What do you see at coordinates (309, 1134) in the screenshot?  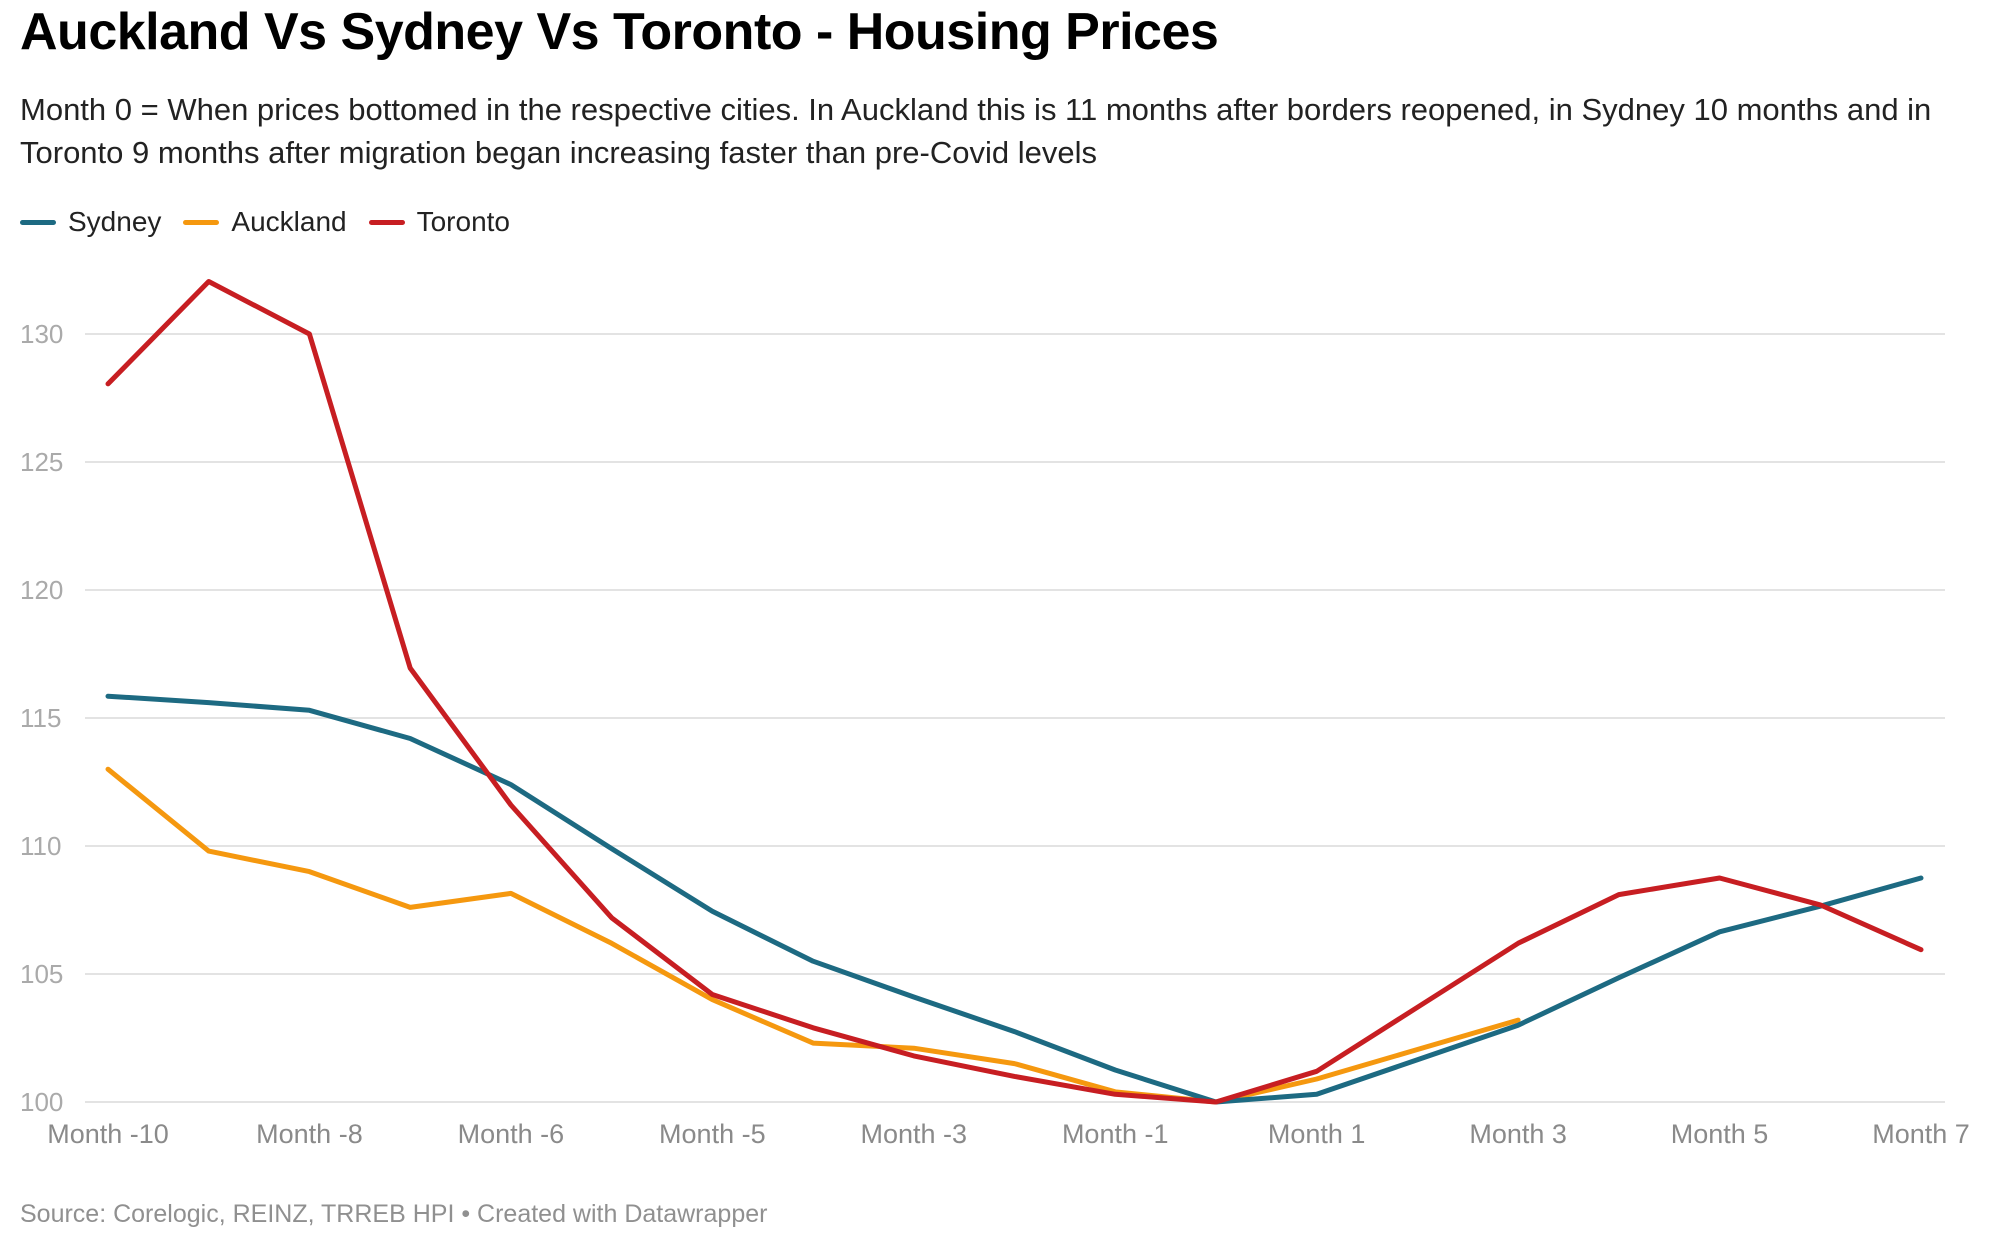 I see `x-tick-label: Month -8` at bounding box center [309, 1134].